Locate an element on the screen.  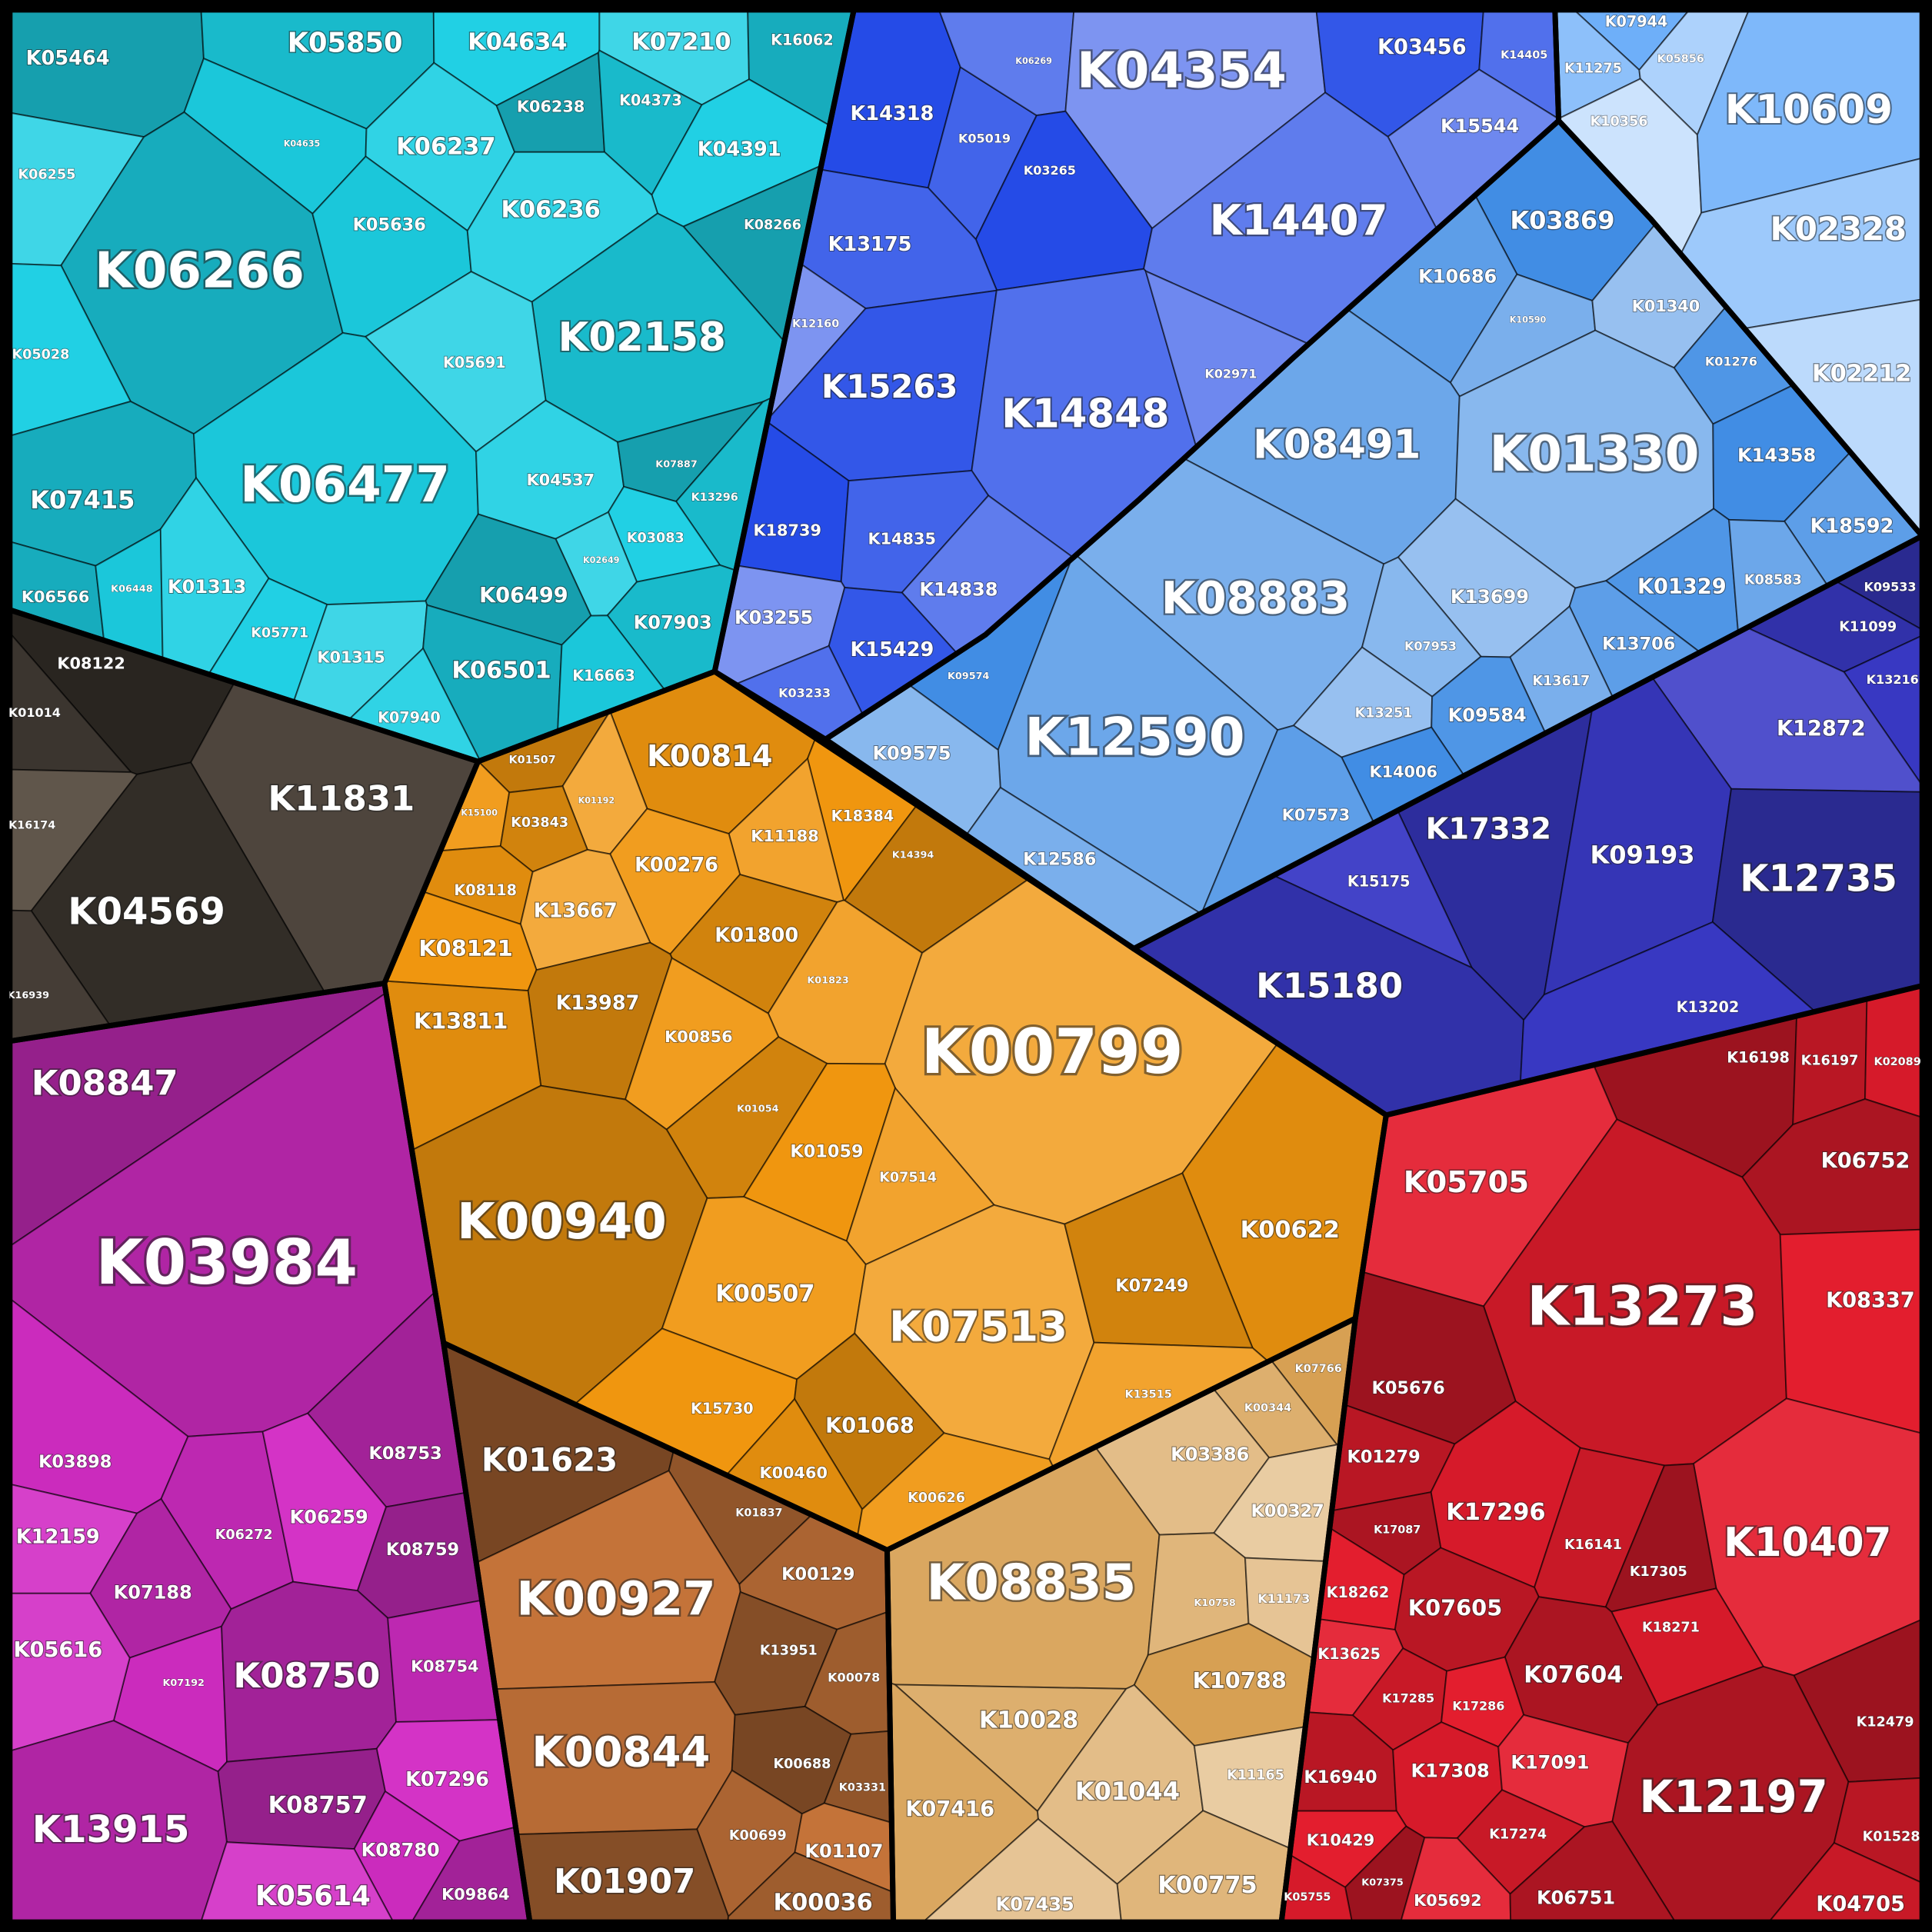
cell-label: K05692 is located at coordinates (1447, 1900).